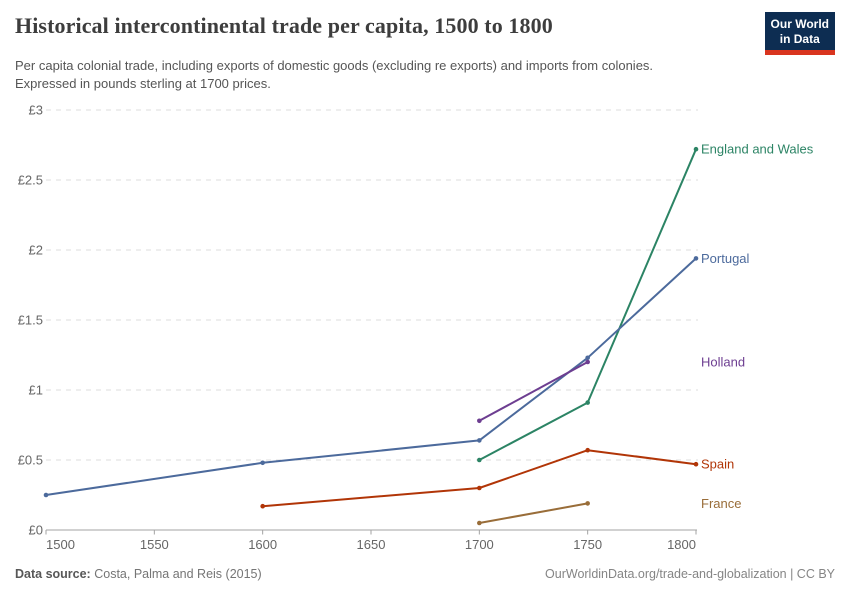 The width and height of the screenshot is (850, 600). What do you see at coordinates (36, 530) in the screenshot?
I see `y-tick-label: £0` at bounding box center [36, 530].